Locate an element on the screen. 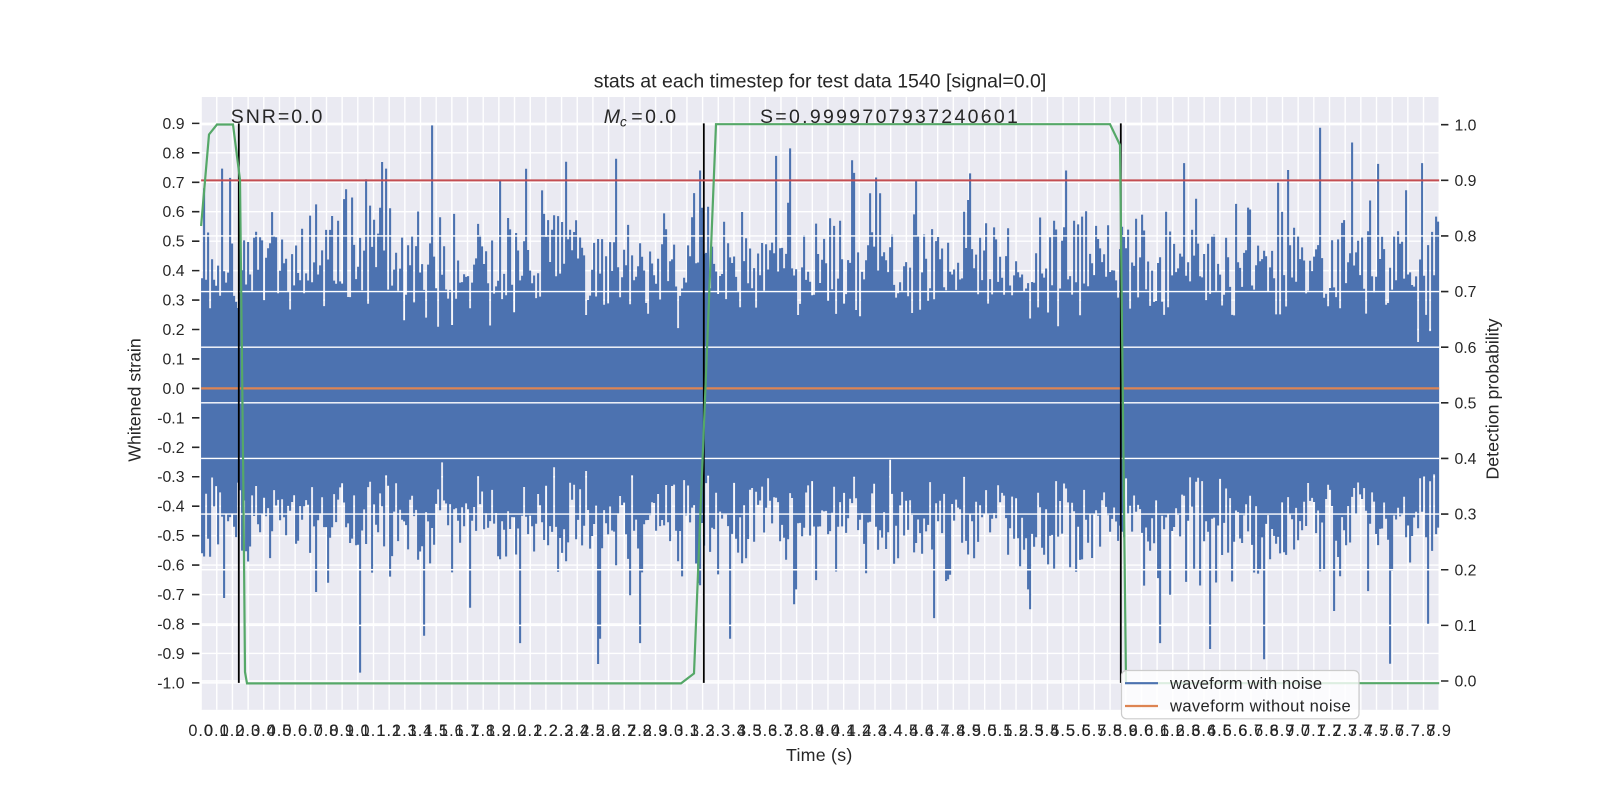 This screenshot has width=1600, height=800. svg-text: 1.3 is located at coordinates (404, 731).